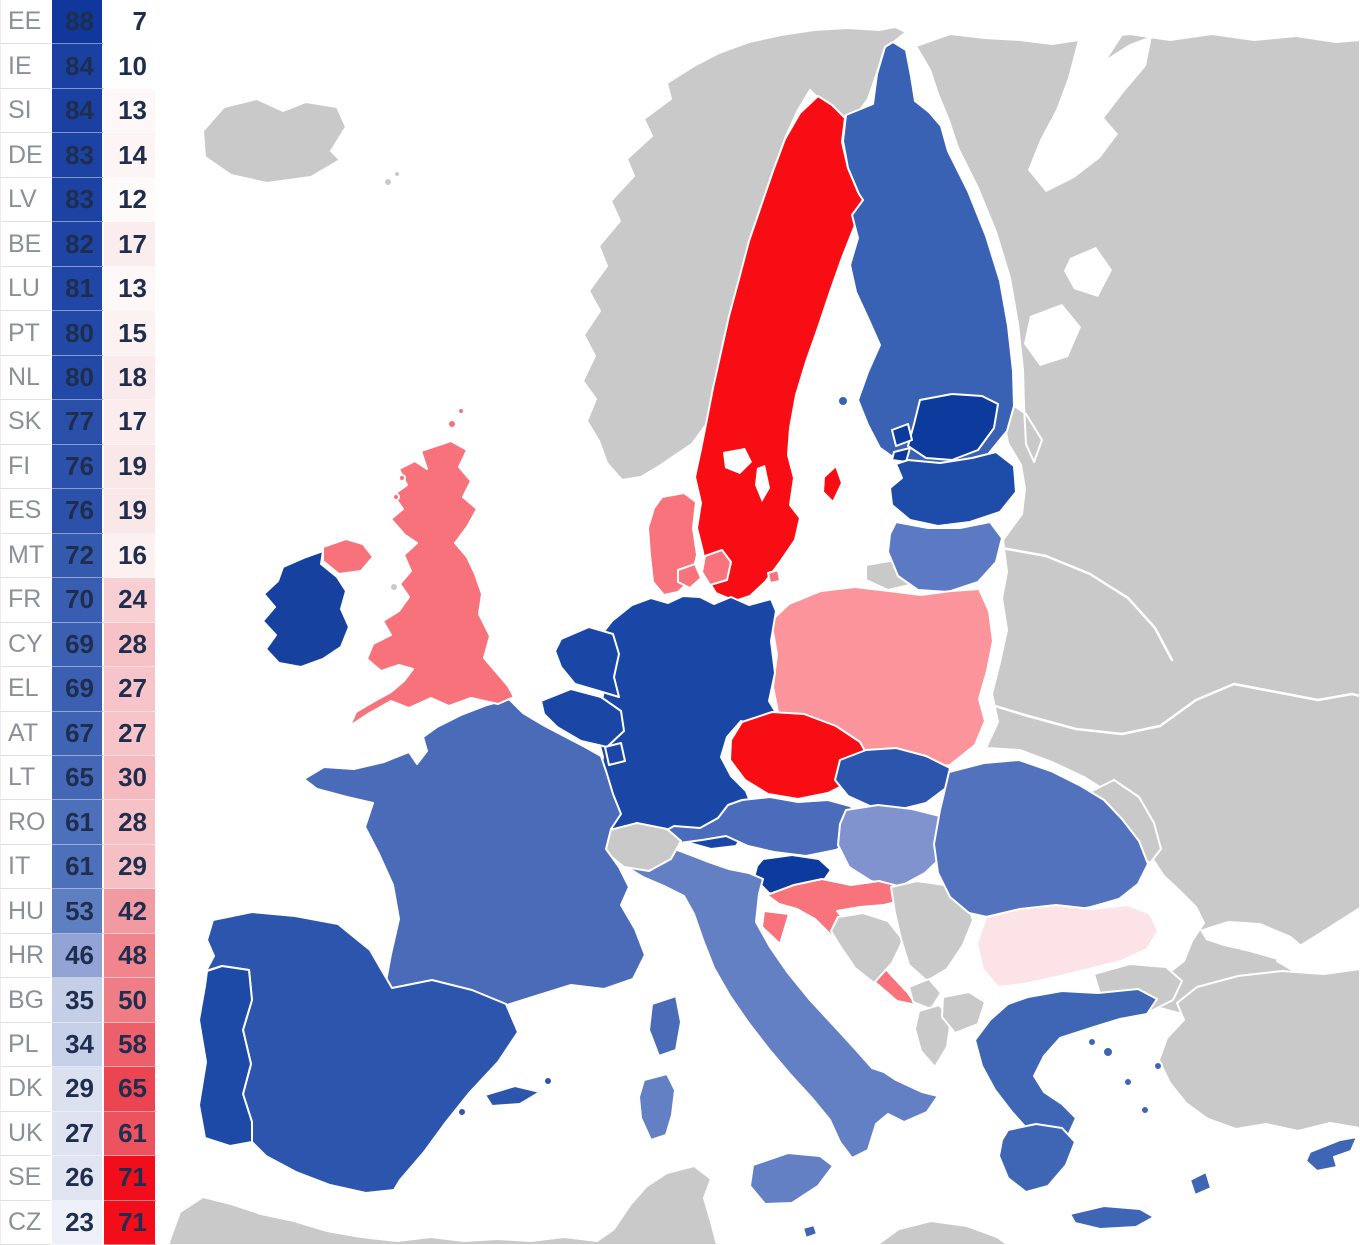 Image resolution: width=1360 pixels, height=1245 pixels. I want to click on value-2-cell: 16, so click(130, 556).